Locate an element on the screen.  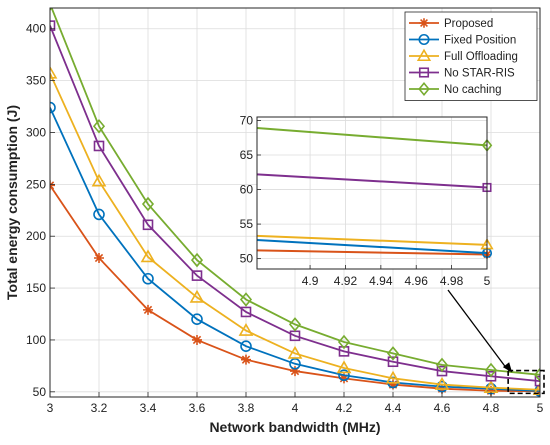
y-tick-label: 300 is located at coordinates (36, 132).